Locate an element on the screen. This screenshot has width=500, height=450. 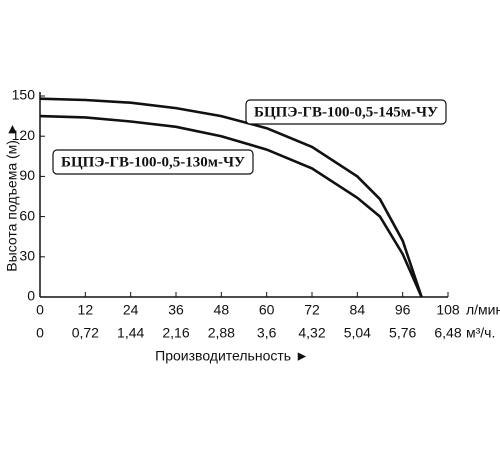
x2-tick-label: 0,72 is located at coordinates (85, 333).